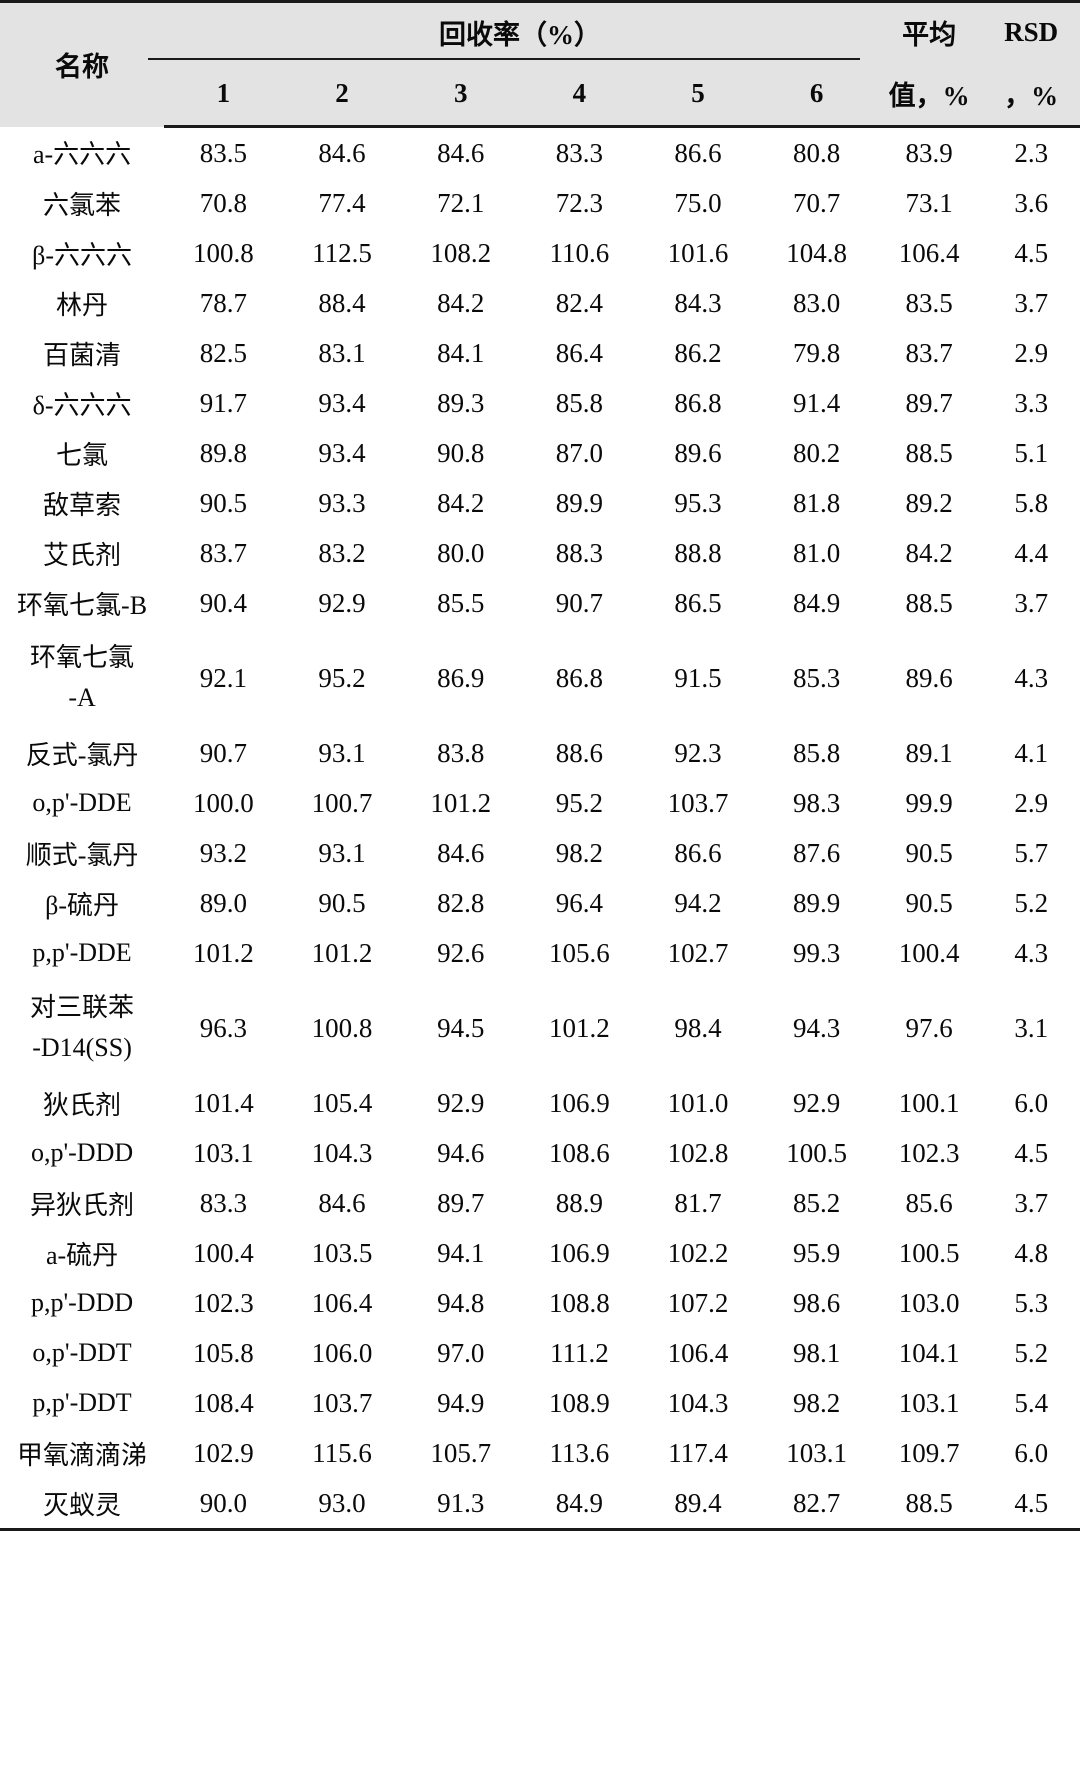 This screenshot has width=1080, height=1786. What do you see at coordinates (540, 903) in the screenshot?
I see `table-row: β-硫丹 89.0 90.5 82.8 96.4 94.2 89.9 90.5 5.2` at bounding box center [540, 903].